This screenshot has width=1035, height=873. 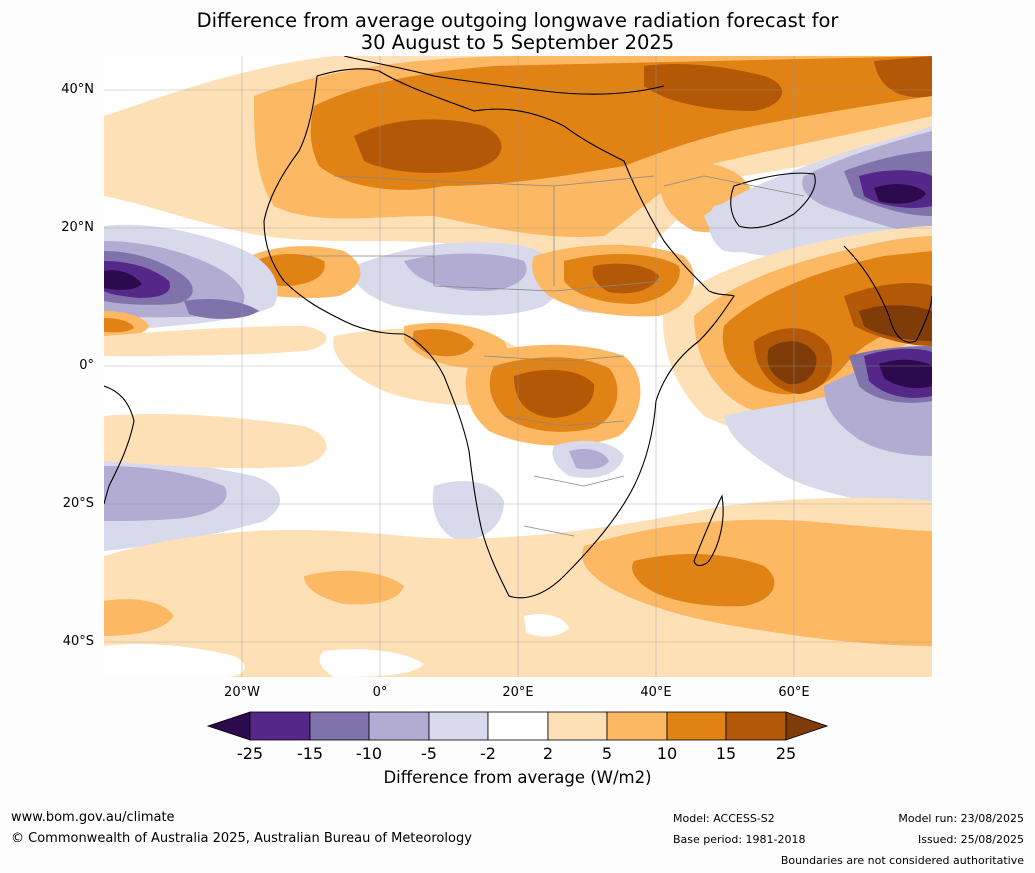 What do you see at coordinates (77, 227) in the screenshot?
I see `lat-label-20n: 20°N` at bounding box center [77, 227].